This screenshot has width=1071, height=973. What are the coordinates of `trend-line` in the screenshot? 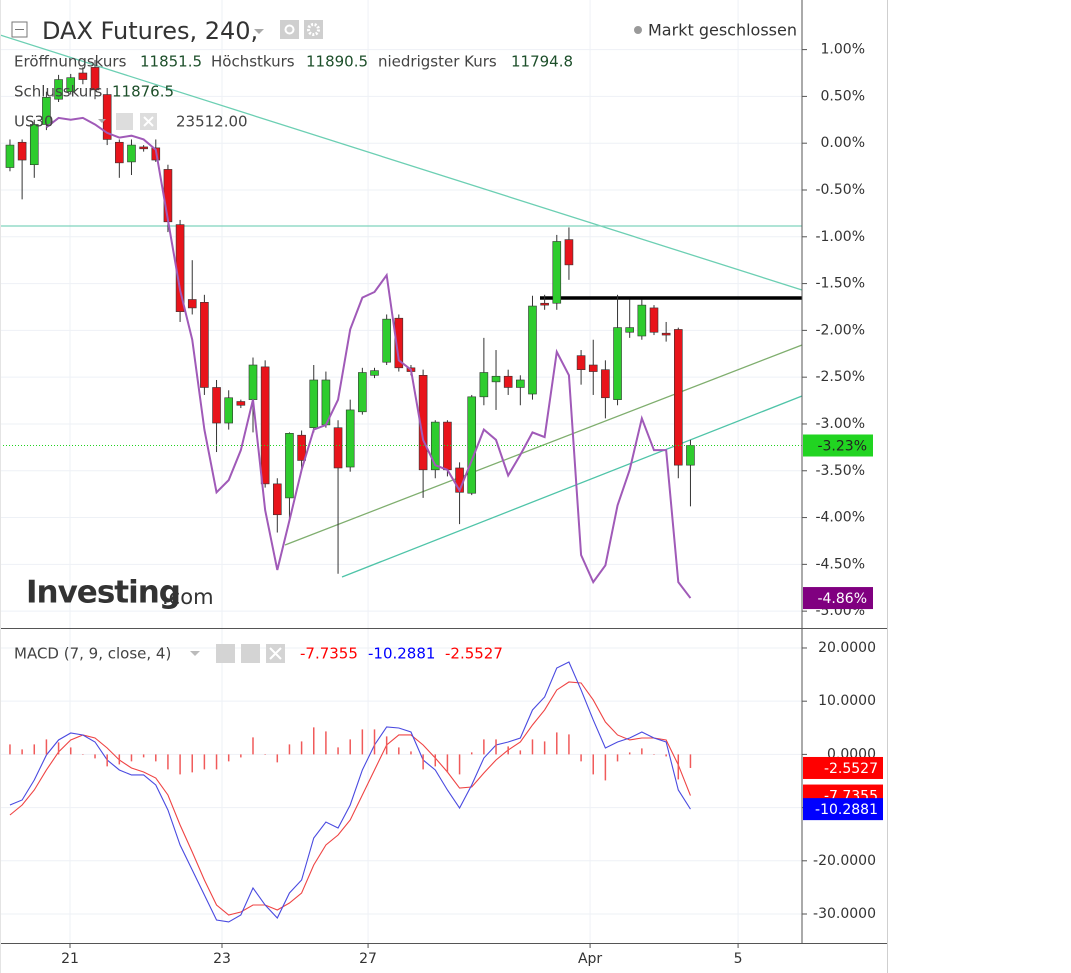 It's located at (572, 486).